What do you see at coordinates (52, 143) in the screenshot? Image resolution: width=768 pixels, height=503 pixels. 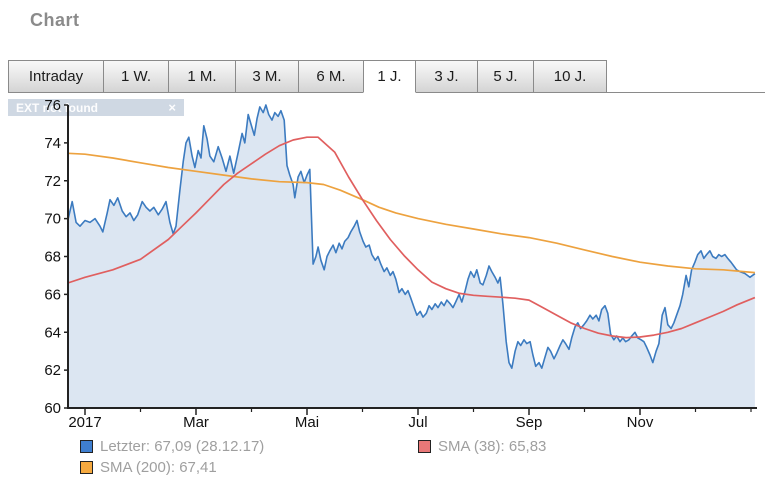 I see `y-tick-label: 74` at bounding box center [52, 143].